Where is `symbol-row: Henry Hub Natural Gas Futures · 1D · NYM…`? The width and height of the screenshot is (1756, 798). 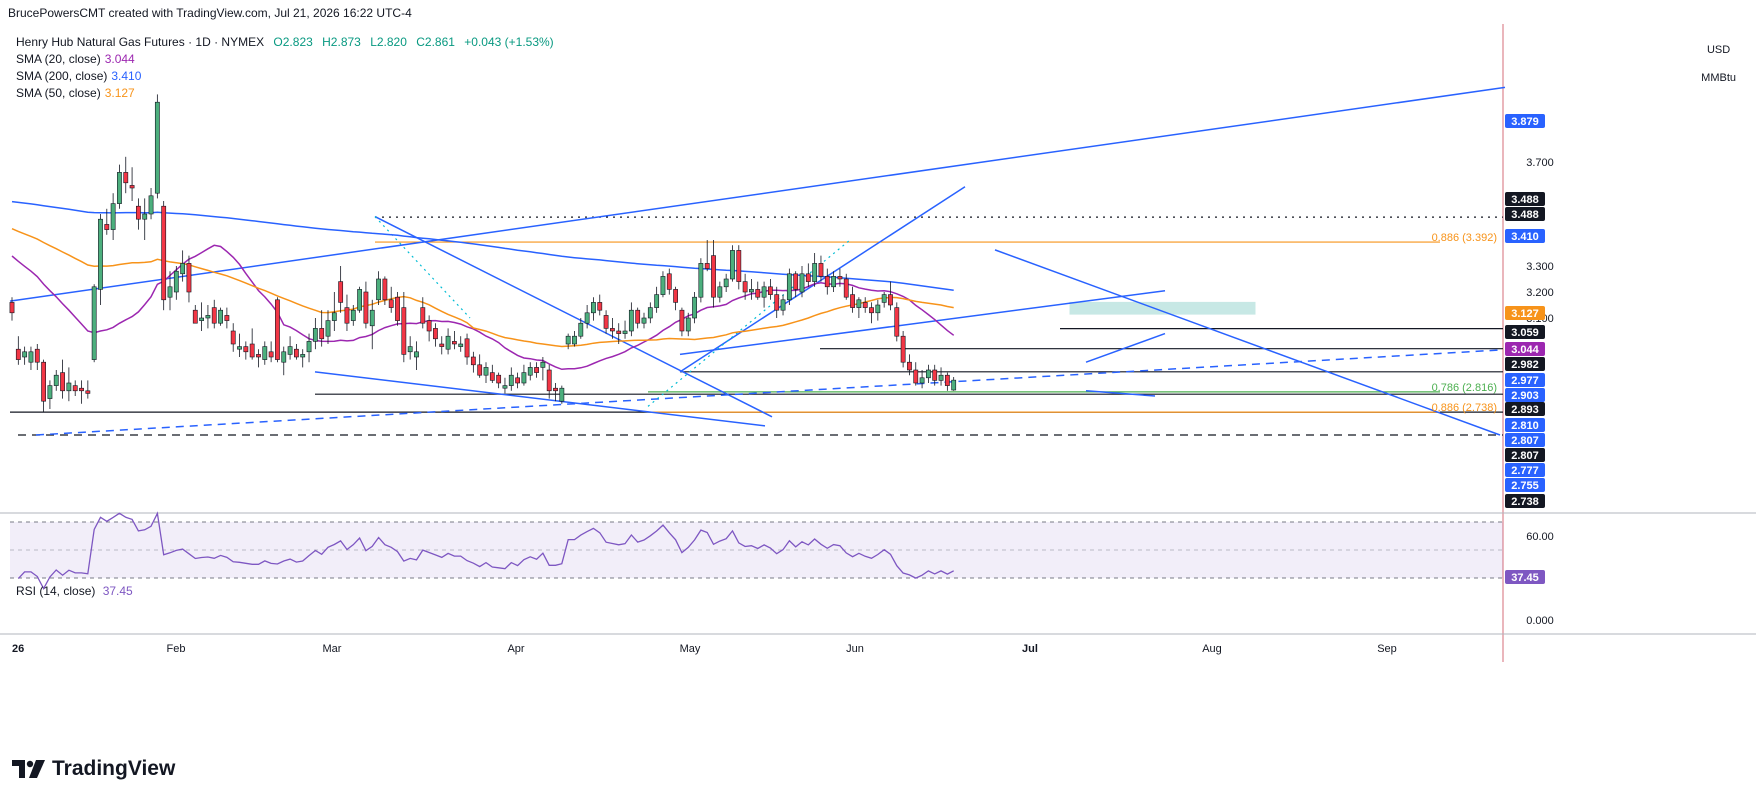 symbol-row: Henry Hub Natural Gas Futures · 1D · NYM… is located at coordinates (285, 42).